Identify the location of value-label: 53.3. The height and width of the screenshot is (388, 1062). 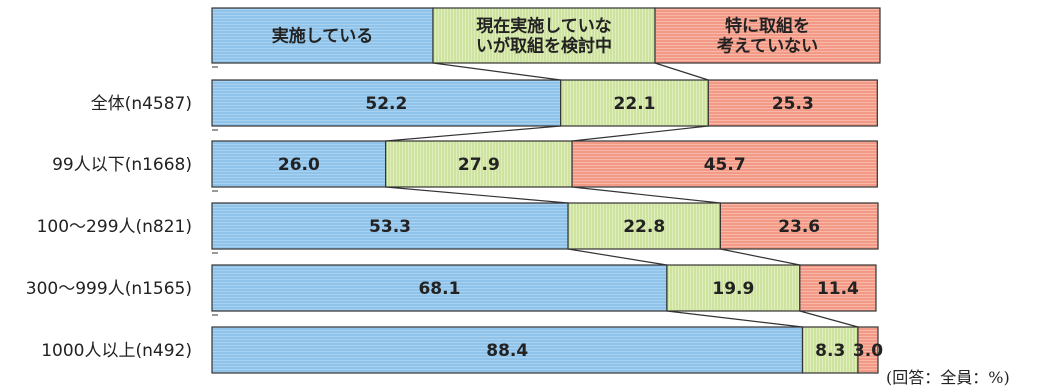
(390, 227).